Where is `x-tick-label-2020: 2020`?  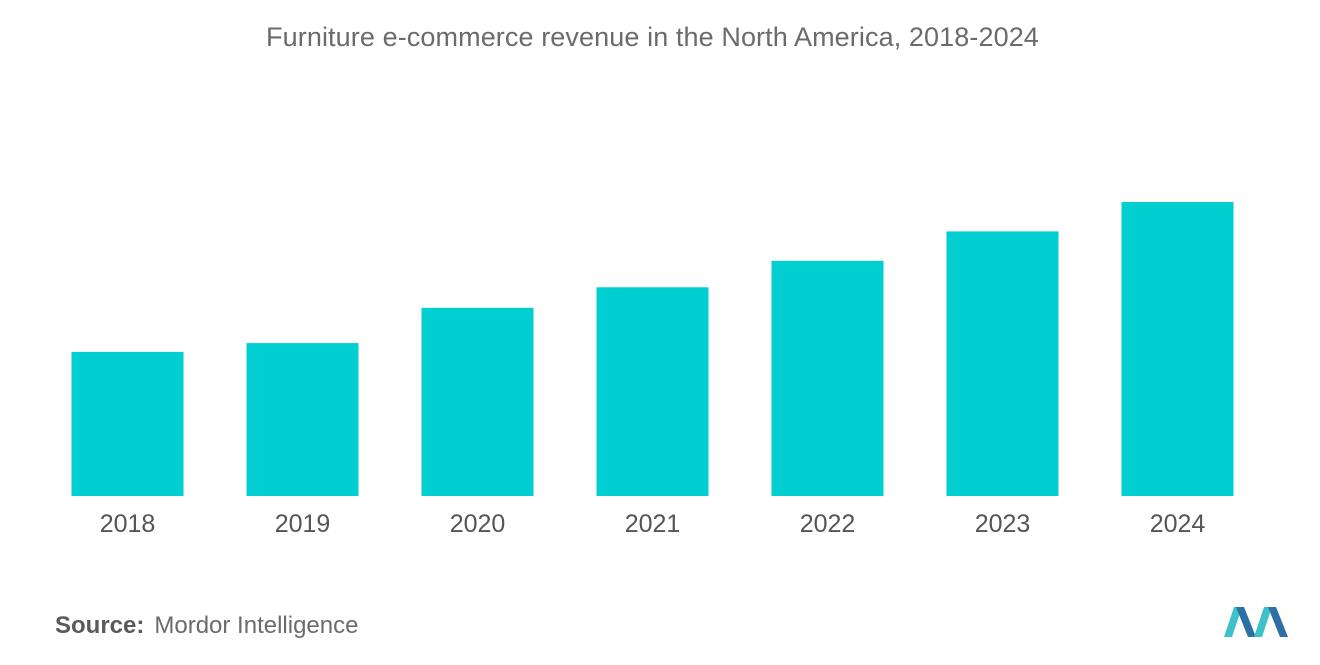 x-tick-label-2020: 2020 is located at coordinates (478, 524).